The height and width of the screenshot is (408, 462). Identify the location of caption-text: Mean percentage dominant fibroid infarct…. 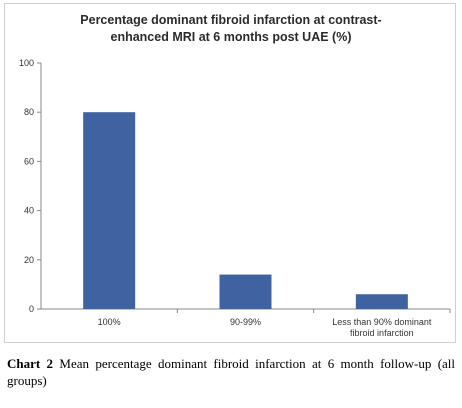
(231, 372).